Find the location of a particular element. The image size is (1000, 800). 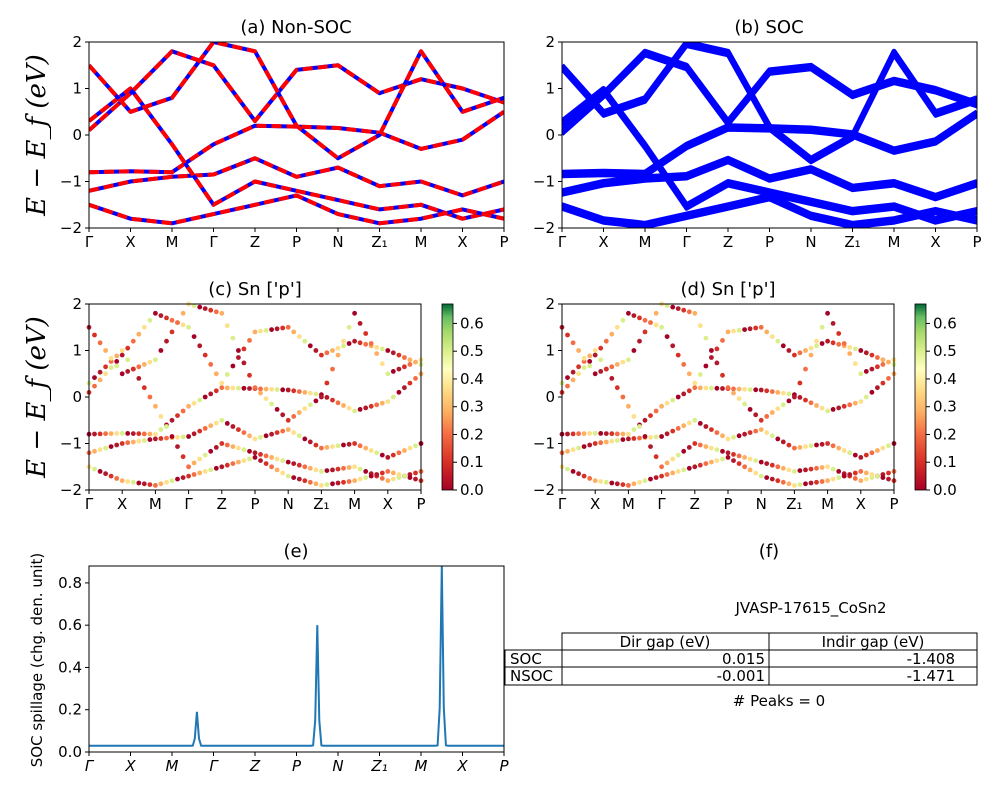

x-tick-label: Z₁ is located at coordinates (321, 504).